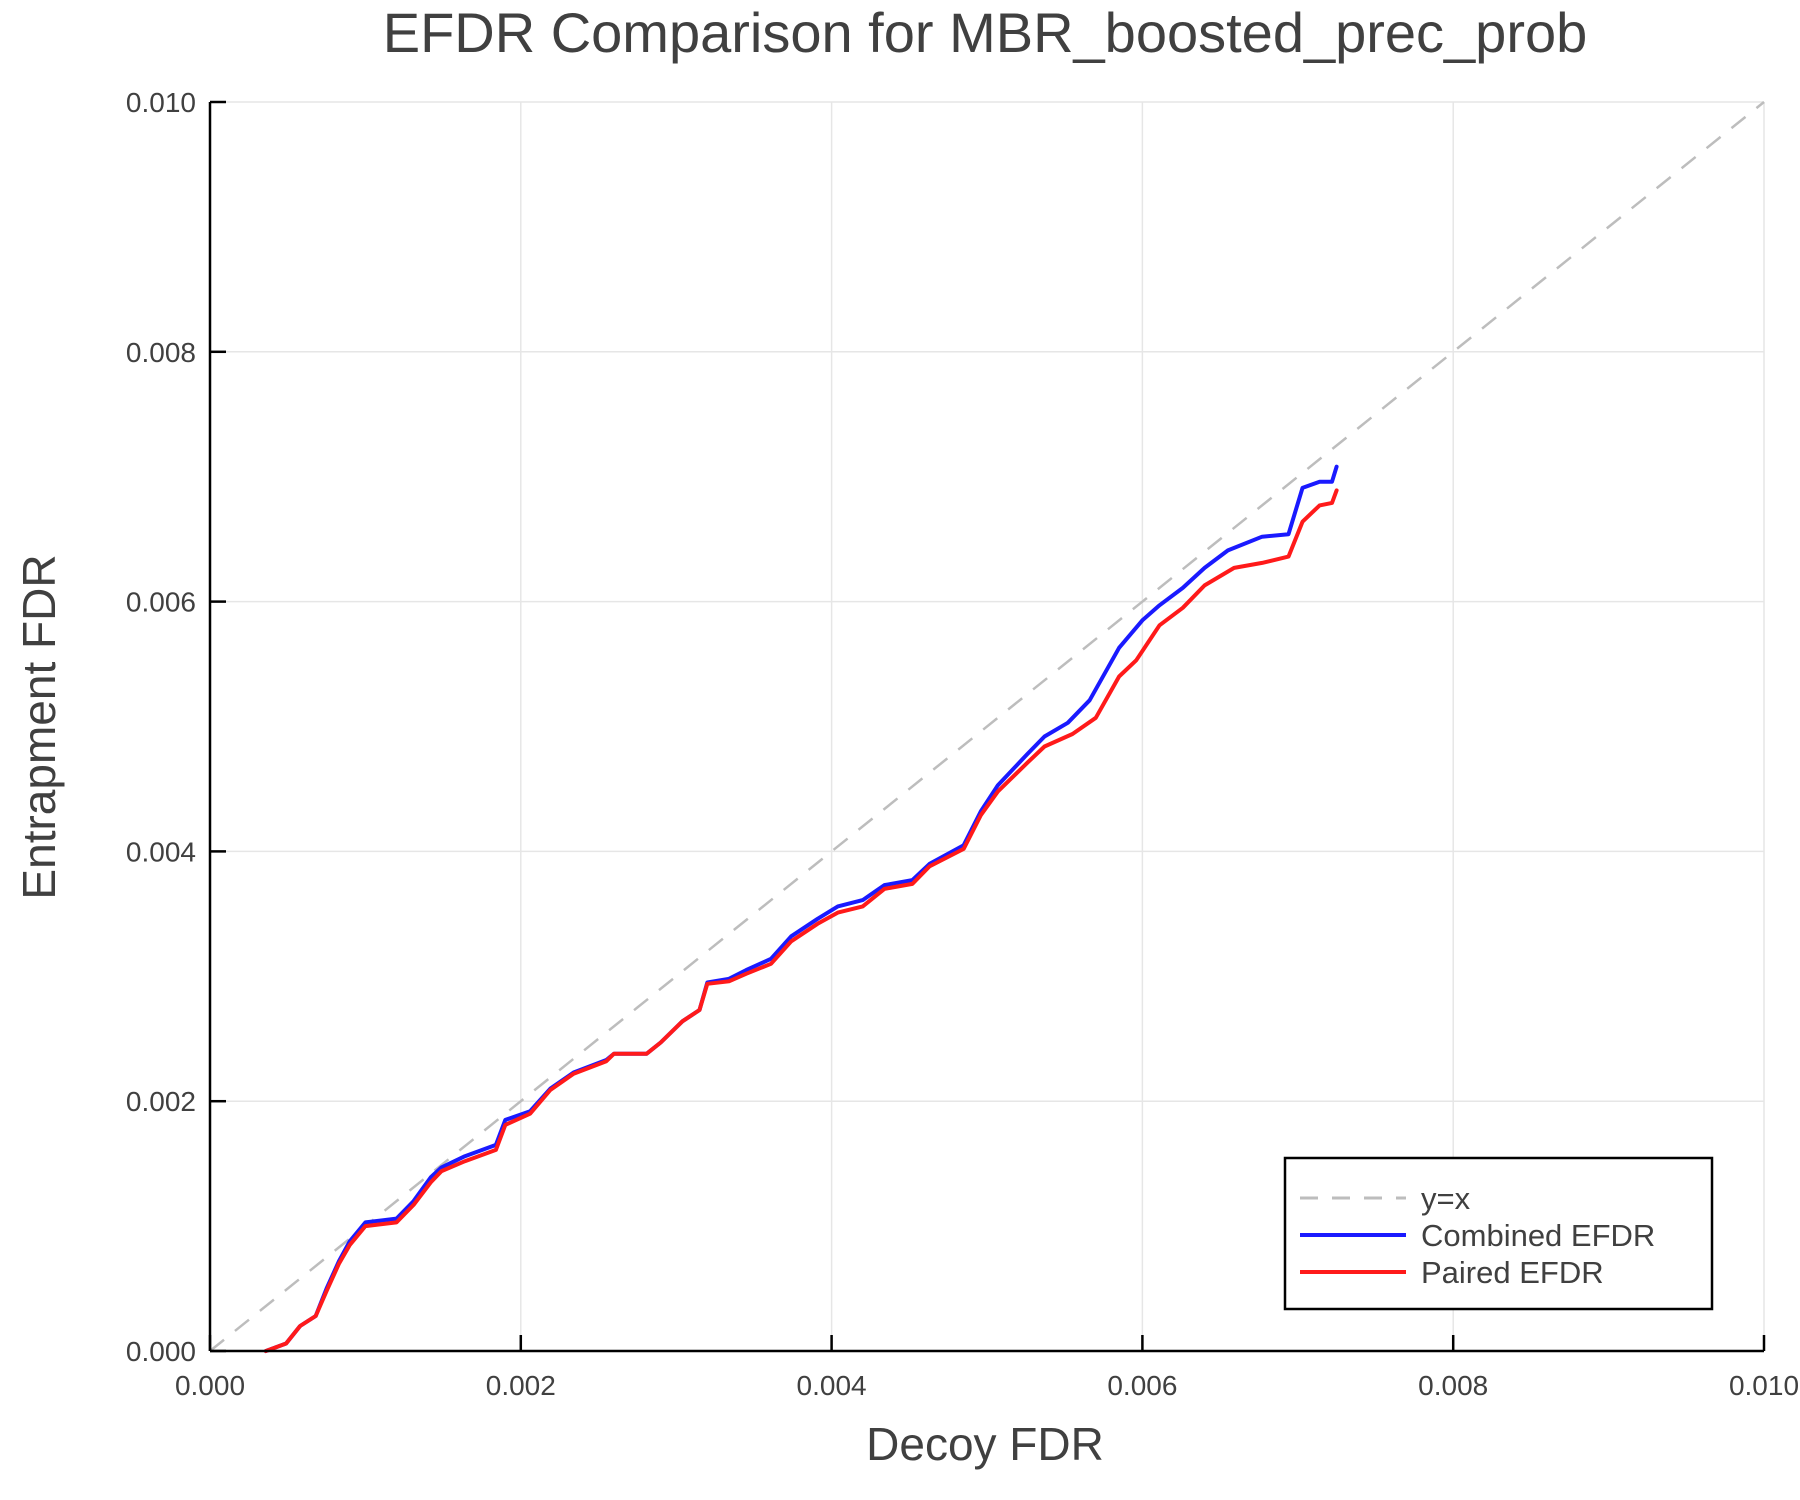 This screenshot has width=1800, height=1500. I want to click on y-tick-label: 0.010, so click(161, 102).